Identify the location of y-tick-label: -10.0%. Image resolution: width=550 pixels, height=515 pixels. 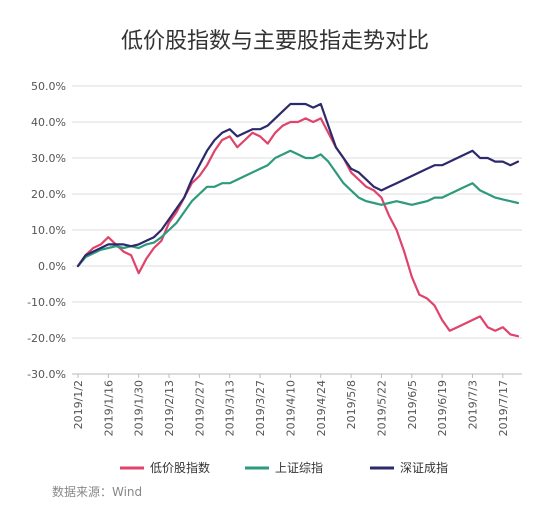
(46, 302).